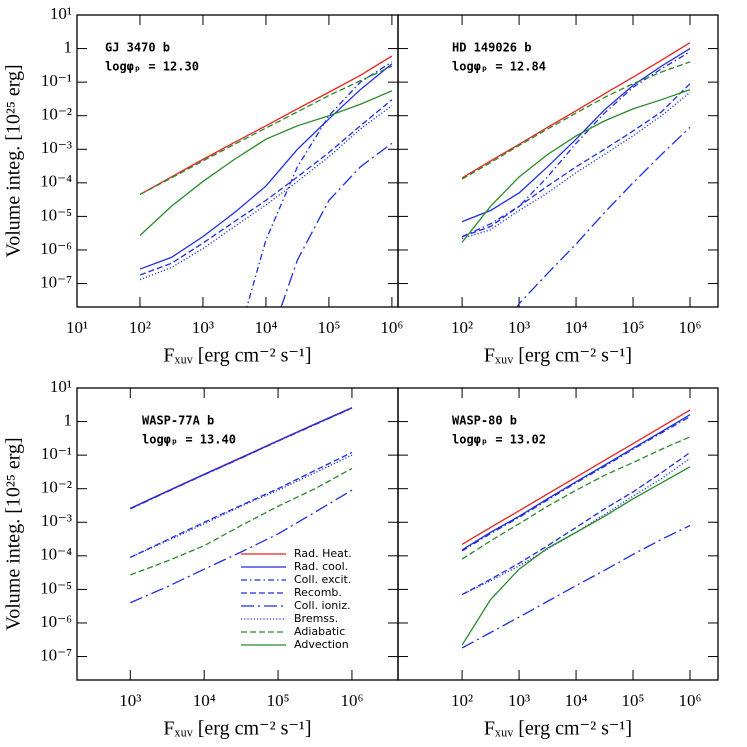  What do you see at coordinates (484, 421) in the screenshot?
I see `panel-title: WASP-80 b` at bounding box center [484, 421].